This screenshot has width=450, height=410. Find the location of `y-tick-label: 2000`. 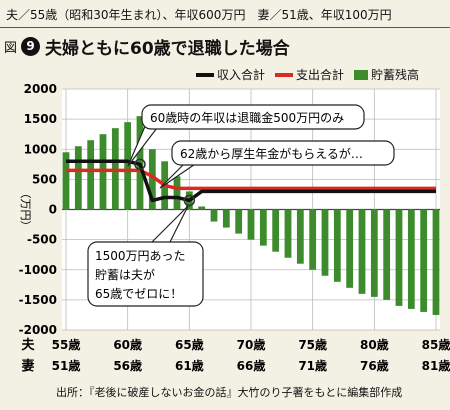

y-tick-label: 2000 is located at coordinates (40, 89).